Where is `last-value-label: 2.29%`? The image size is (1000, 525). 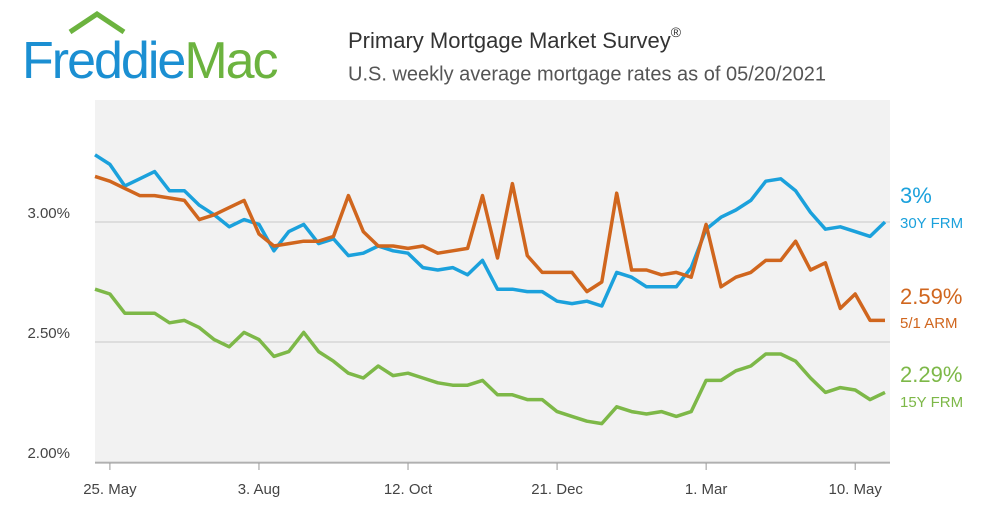
last-value-label: 2.29% is located at coordinates (931, 374).